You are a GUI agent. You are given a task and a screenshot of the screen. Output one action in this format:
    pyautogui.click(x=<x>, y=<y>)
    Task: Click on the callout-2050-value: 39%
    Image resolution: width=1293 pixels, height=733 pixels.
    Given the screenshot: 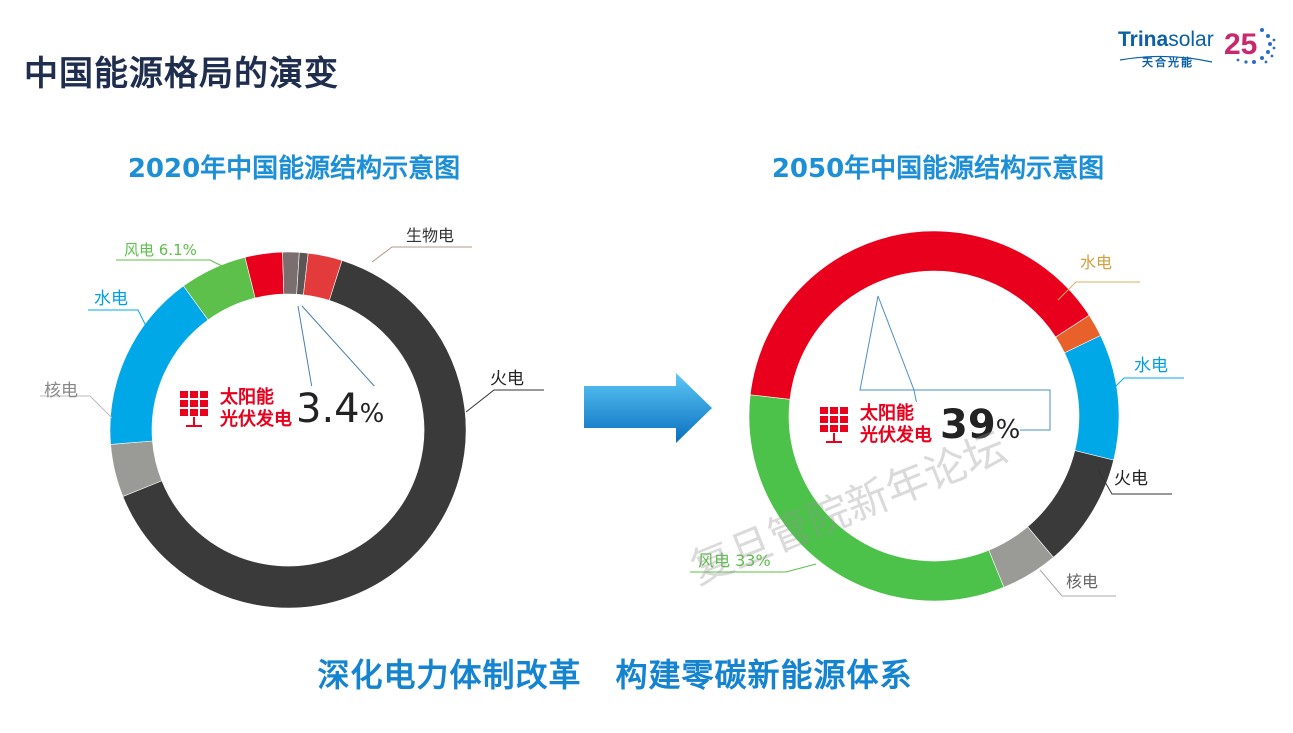 What is the action you would take?
    pyautogui.click(x=980, y=425)
    